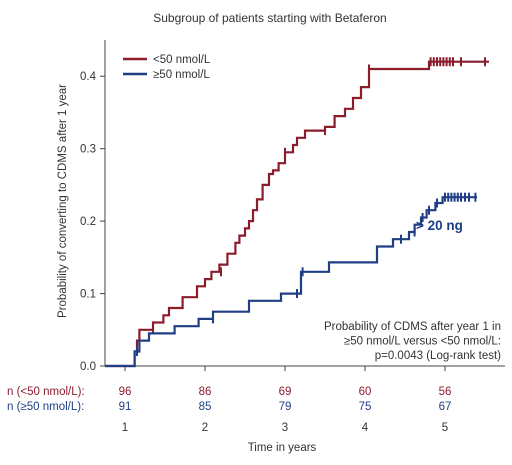 The width and height of the screenshot is (512, 465). What do you see at coordinates (365, 407) in the screenshot?
I see `risk-count: 75` at bounding box center [365, 407].